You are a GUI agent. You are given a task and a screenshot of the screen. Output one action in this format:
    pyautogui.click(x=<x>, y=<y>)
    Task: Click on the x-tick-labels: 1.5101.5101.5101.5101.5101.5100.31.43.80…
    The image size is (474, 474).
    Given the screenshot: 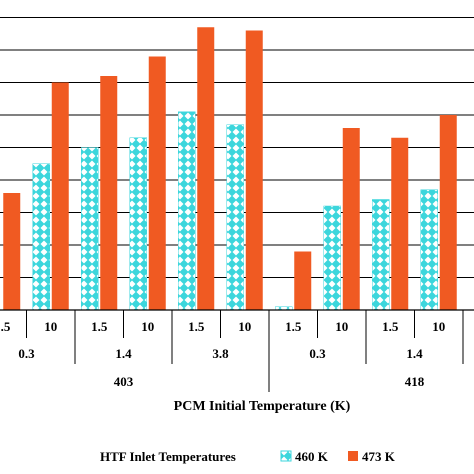 What is the action you would take?
    pyautogui.click(x=222, y=354)
    